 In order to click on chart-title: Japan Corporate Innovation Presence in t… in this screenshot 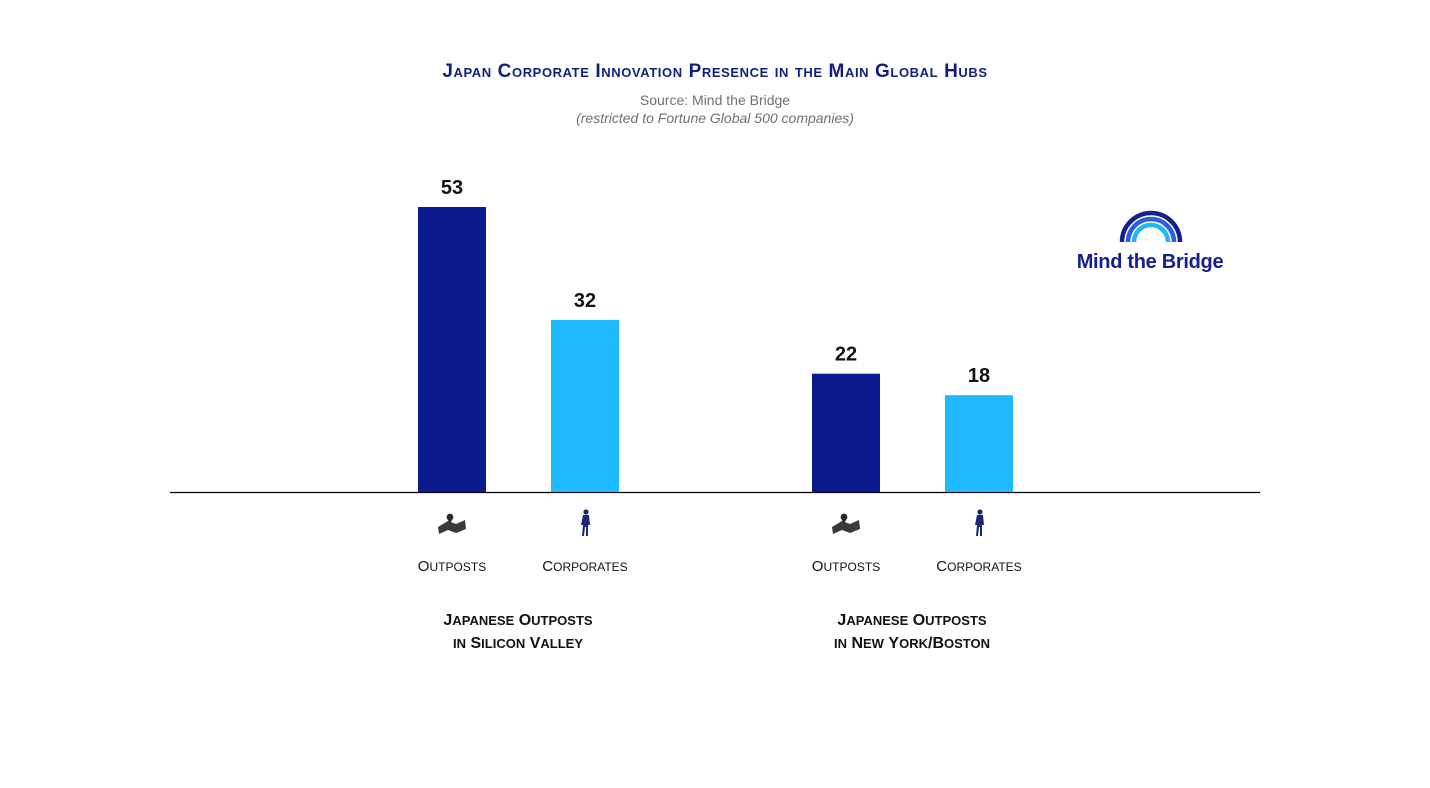, I will do `click(715, 71)`.